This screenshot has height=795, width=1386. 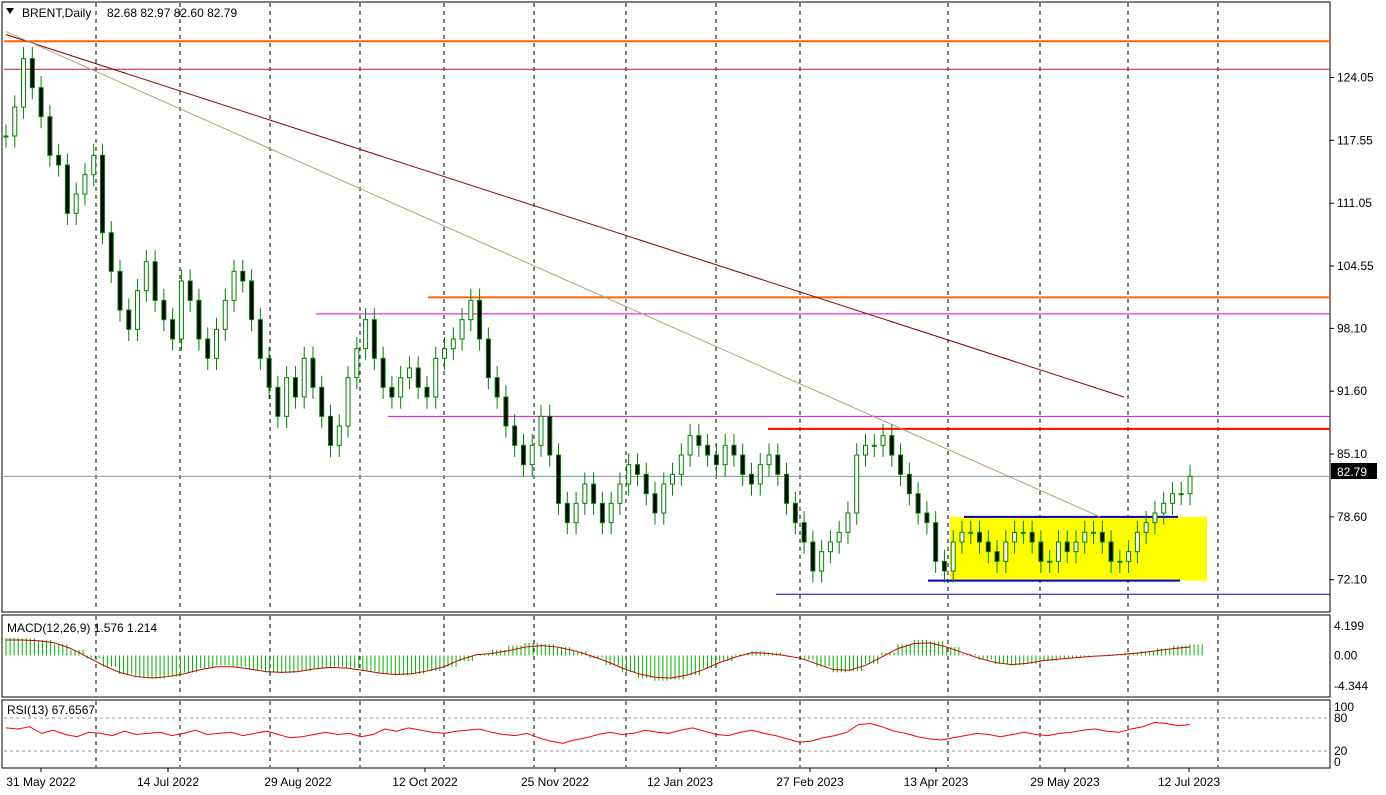 What do you see at coordinates (1352, 472) in the screenshot?
I see `last-price-label: 82.79` at bounding box center [1352, 472].